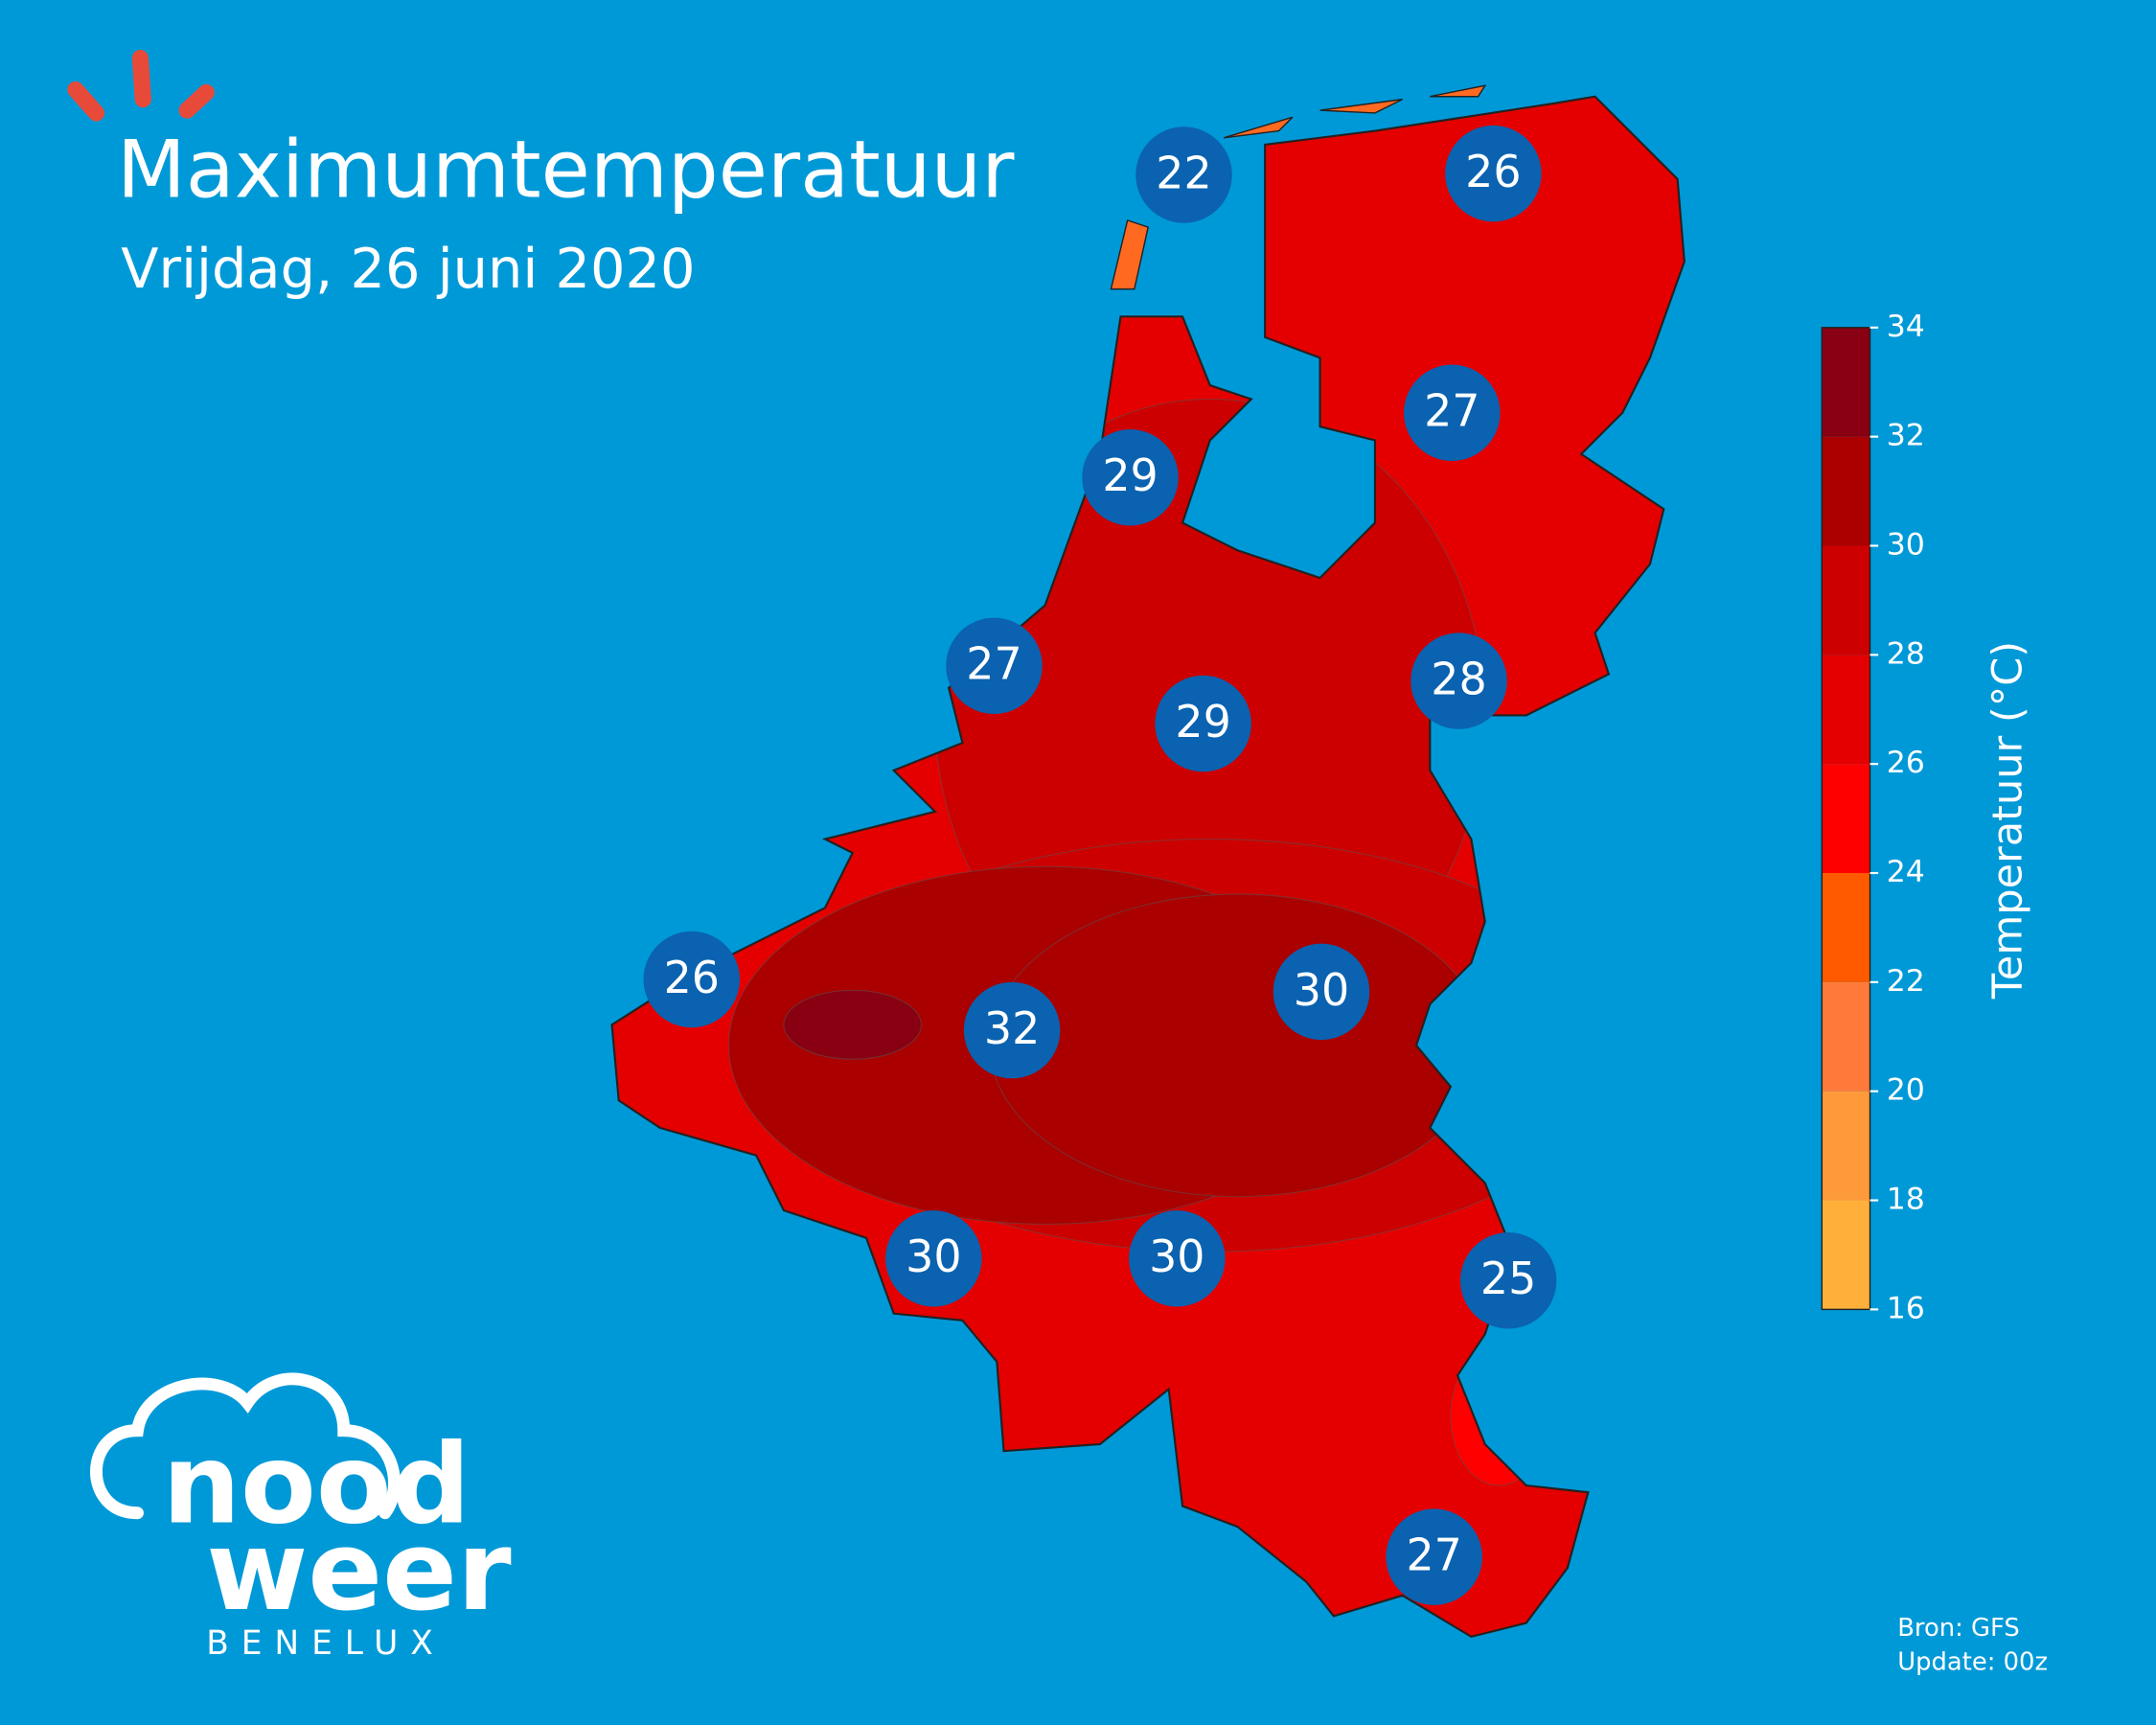 This screenshot has height=1725, width=2156. What do you see at coordinates (1906, 1308) in the screenshot?
I see `colorbar-tick-label: 16` at bounding box center [1906, 1308].